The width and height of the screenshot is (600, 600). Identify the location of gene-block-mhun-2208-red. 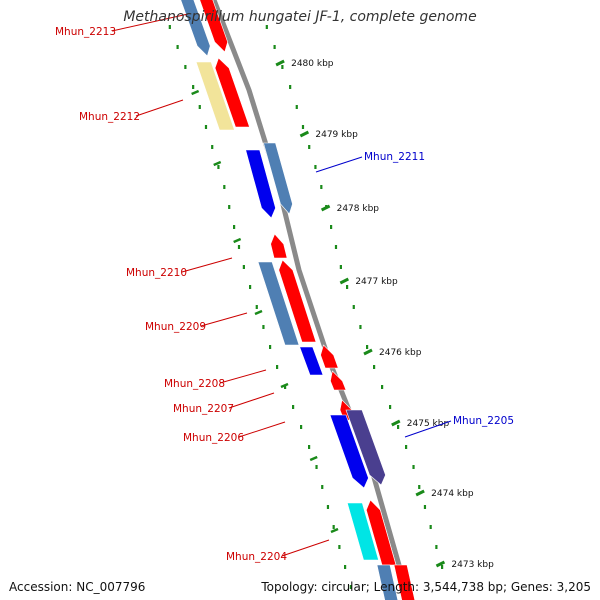
(329, 356).